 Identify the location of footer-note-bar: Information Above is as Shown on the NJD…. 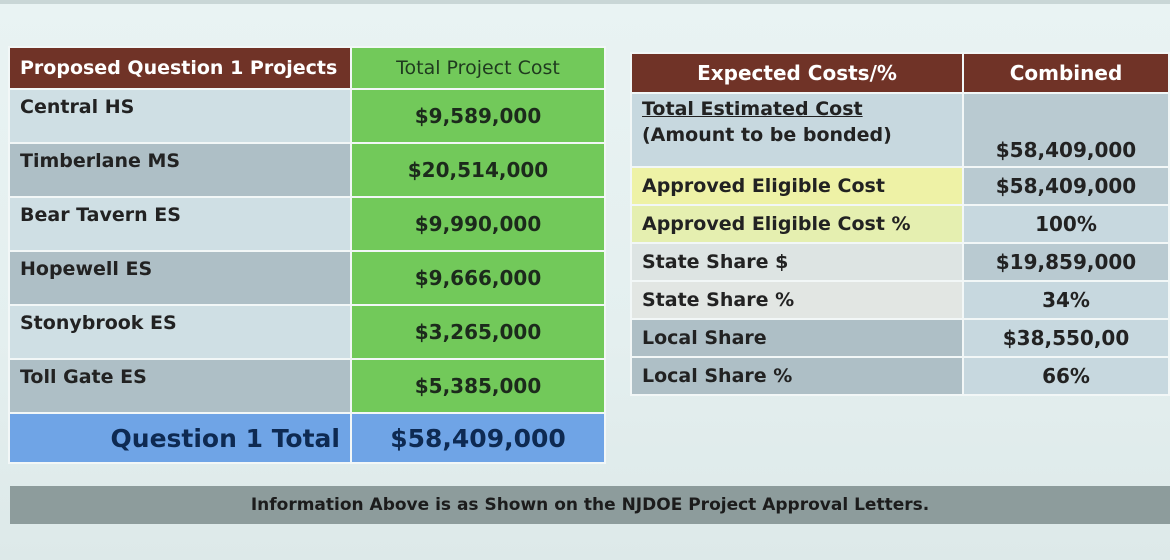
(590, 505).